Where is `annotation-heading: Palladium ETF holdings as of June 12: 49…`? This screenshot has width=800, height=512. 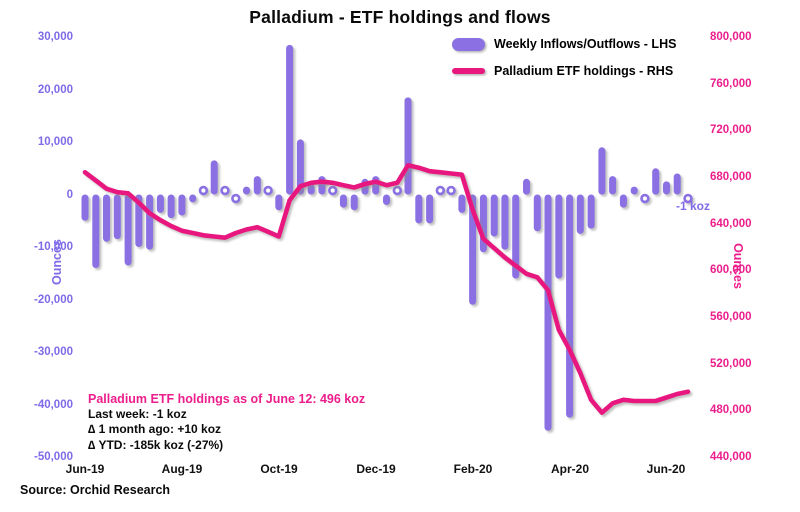
annotation-heading: Palladium ETF holdings as of June 12: 49… is located at coordinates (227, 399).